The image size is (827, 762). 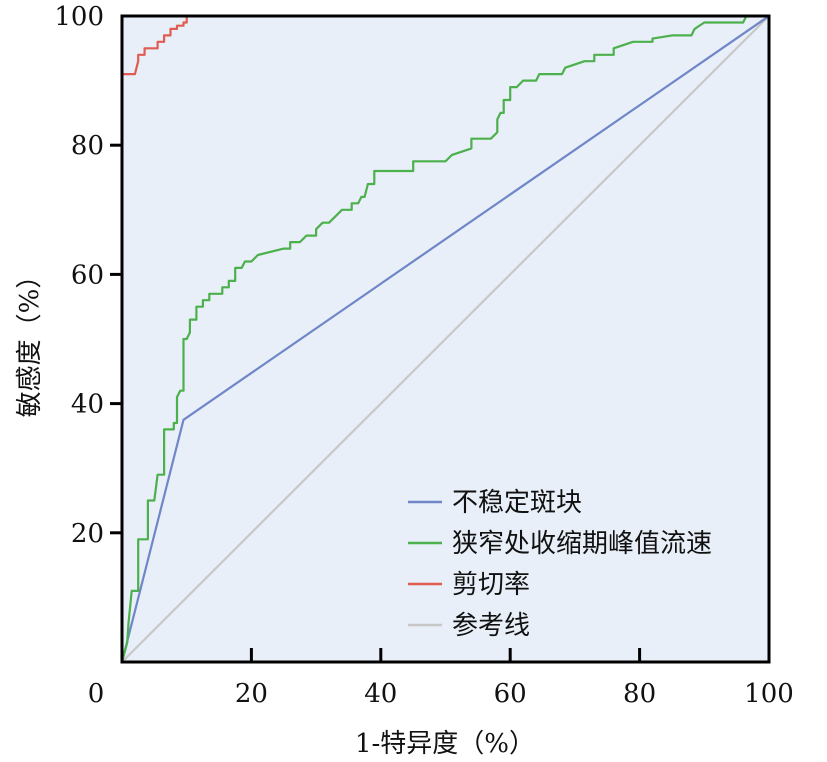 What do you see at coordinates (491, 626) in the screenshot?
I see `legend-label-4: 参考线` at bounding box center [491, 626].